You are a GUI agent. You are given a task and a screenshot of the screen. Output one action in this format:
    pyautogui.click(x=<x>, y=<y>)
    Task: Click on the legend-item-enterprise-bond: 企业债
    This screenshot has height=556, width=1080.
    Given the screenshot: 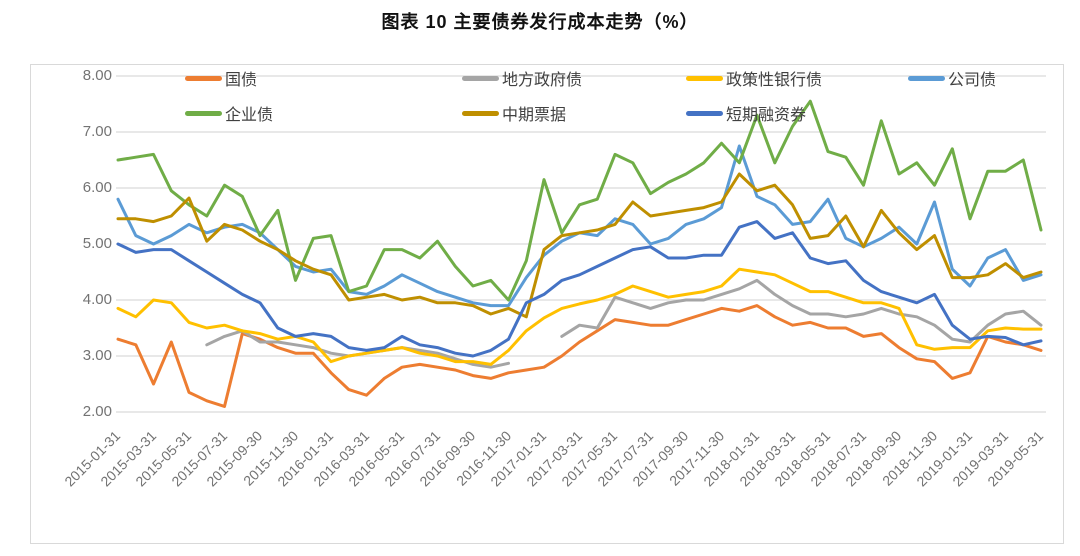 What is the action you would take?
    pyautogui.click(x=229, y=113)
    